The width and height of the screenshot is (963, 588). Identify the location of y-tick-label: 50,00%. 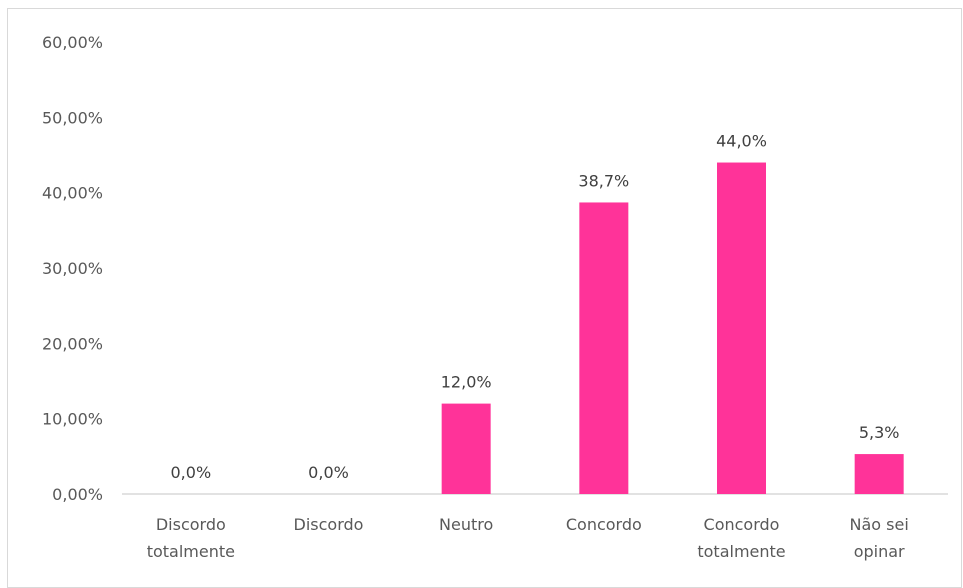
(72, 117).